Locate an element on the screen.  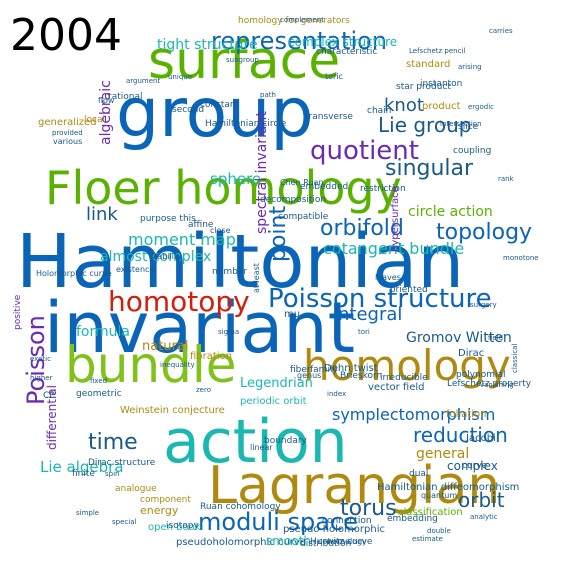
word-double: double is located at coordinates (439, 531).